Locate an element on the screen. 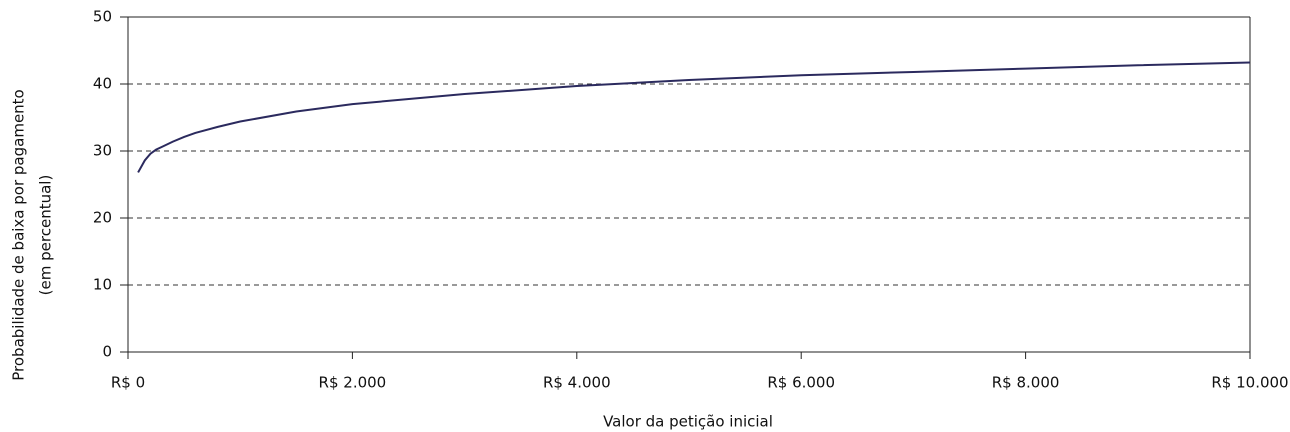 This screenshot has width=1290, height=432. x-tick-label: R$ 0 is located at coordinates (128, 383).